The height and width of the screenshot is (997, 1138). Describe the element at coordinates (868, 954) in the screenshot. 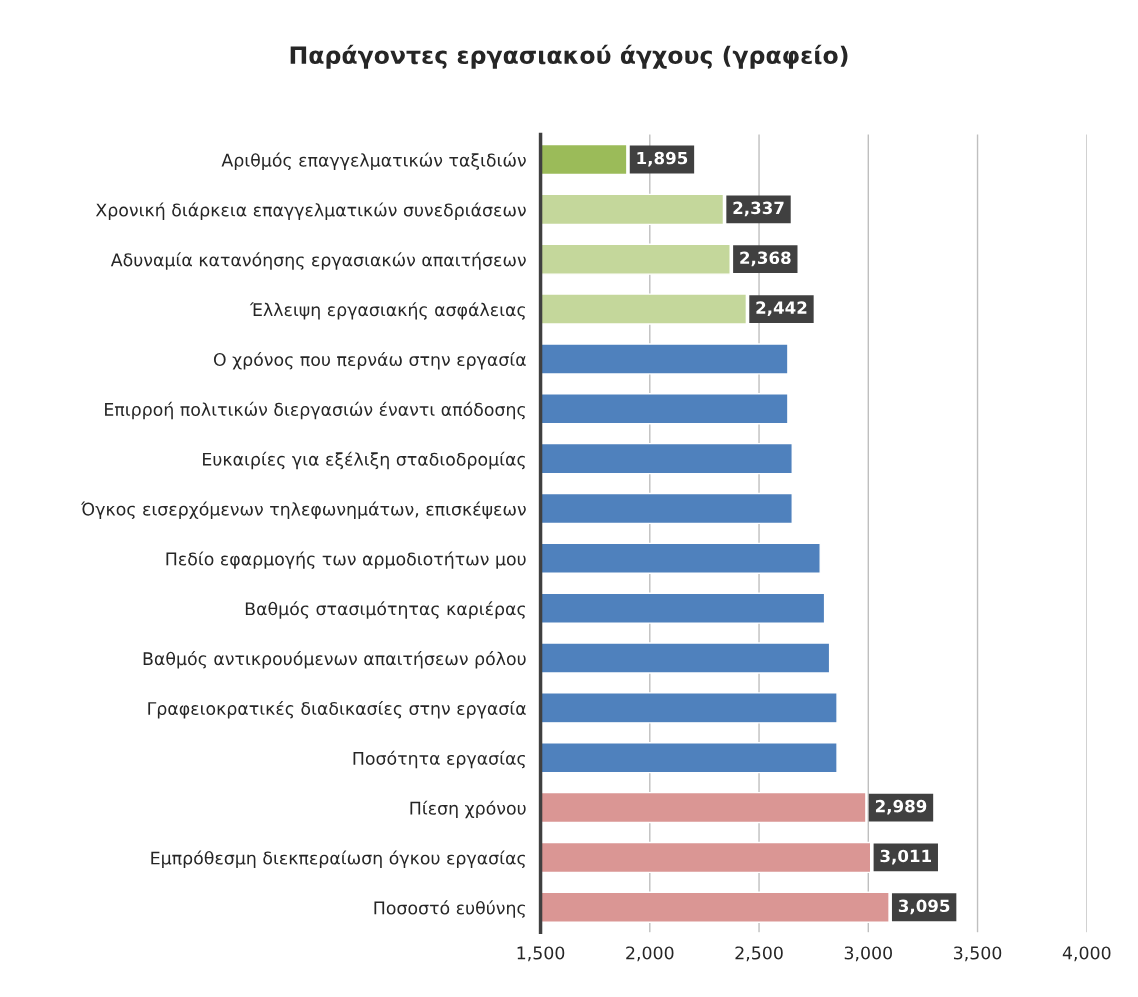

I see `x-tick-label: 3,000` at that location.